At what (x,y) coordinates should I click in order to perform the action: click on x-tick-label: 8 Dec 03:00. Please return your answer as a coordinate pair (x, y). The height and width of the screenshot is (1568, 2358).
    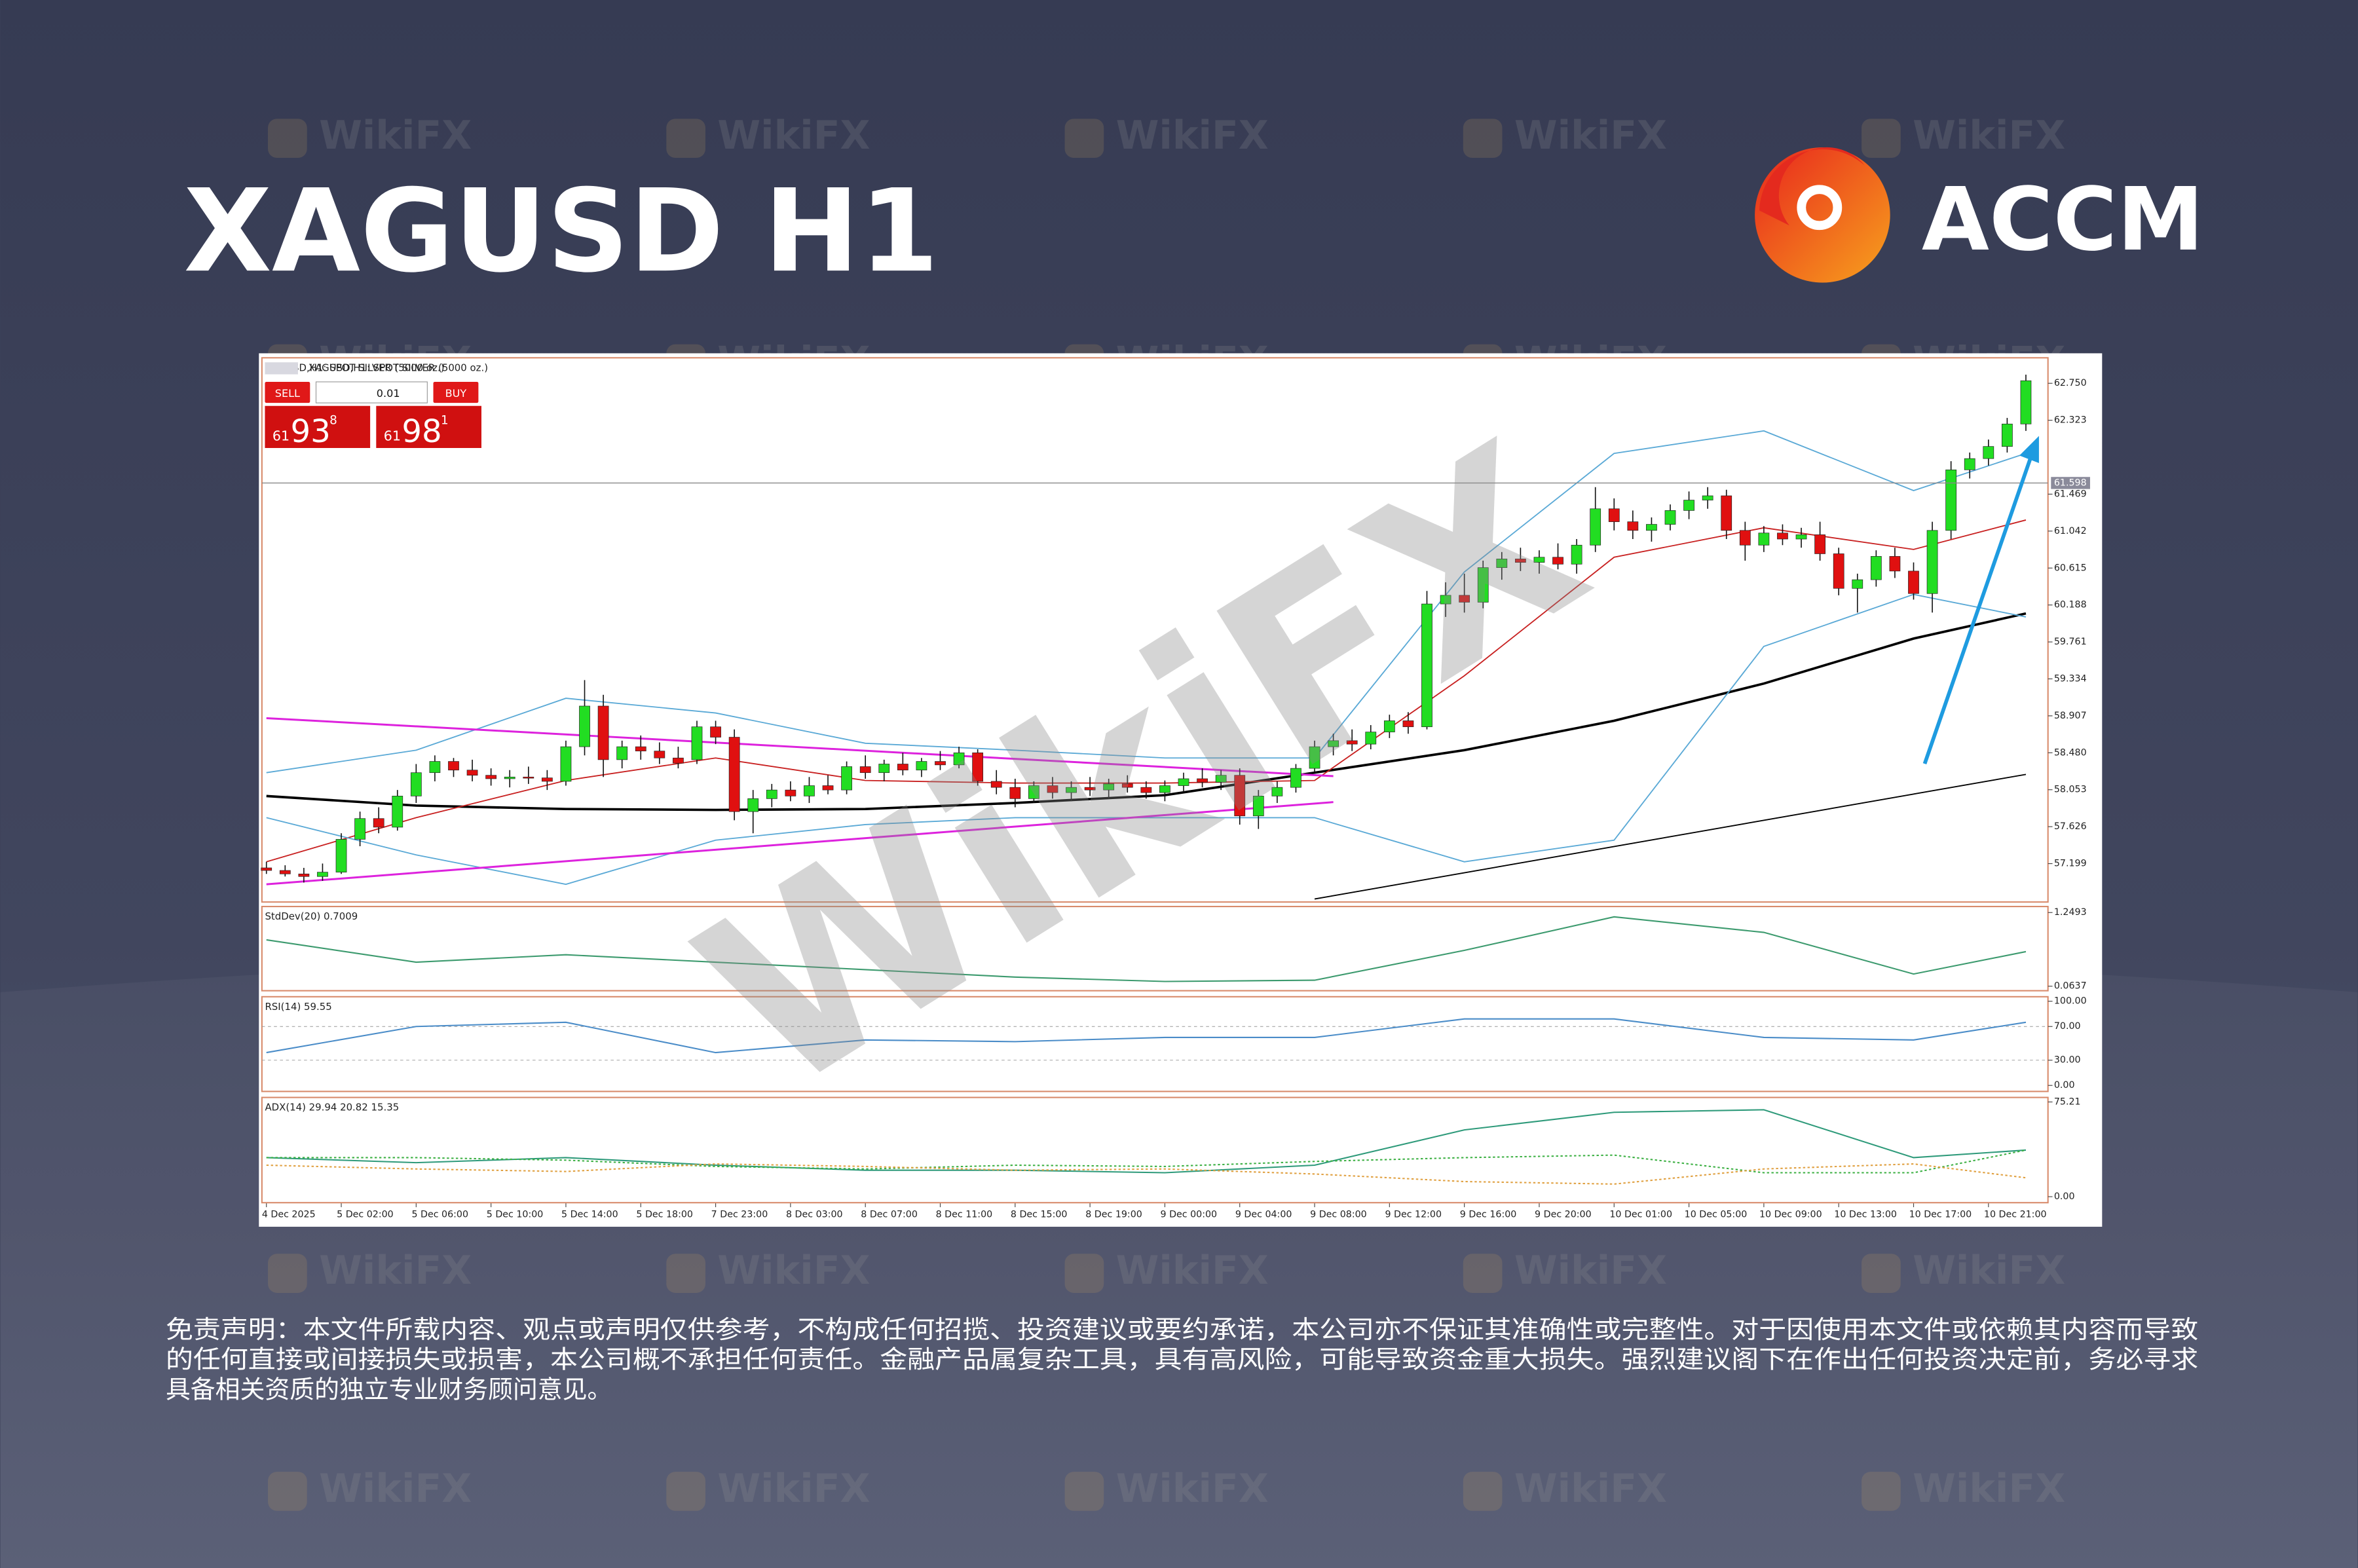
    Looking at the image, I should click on (814, 1215).